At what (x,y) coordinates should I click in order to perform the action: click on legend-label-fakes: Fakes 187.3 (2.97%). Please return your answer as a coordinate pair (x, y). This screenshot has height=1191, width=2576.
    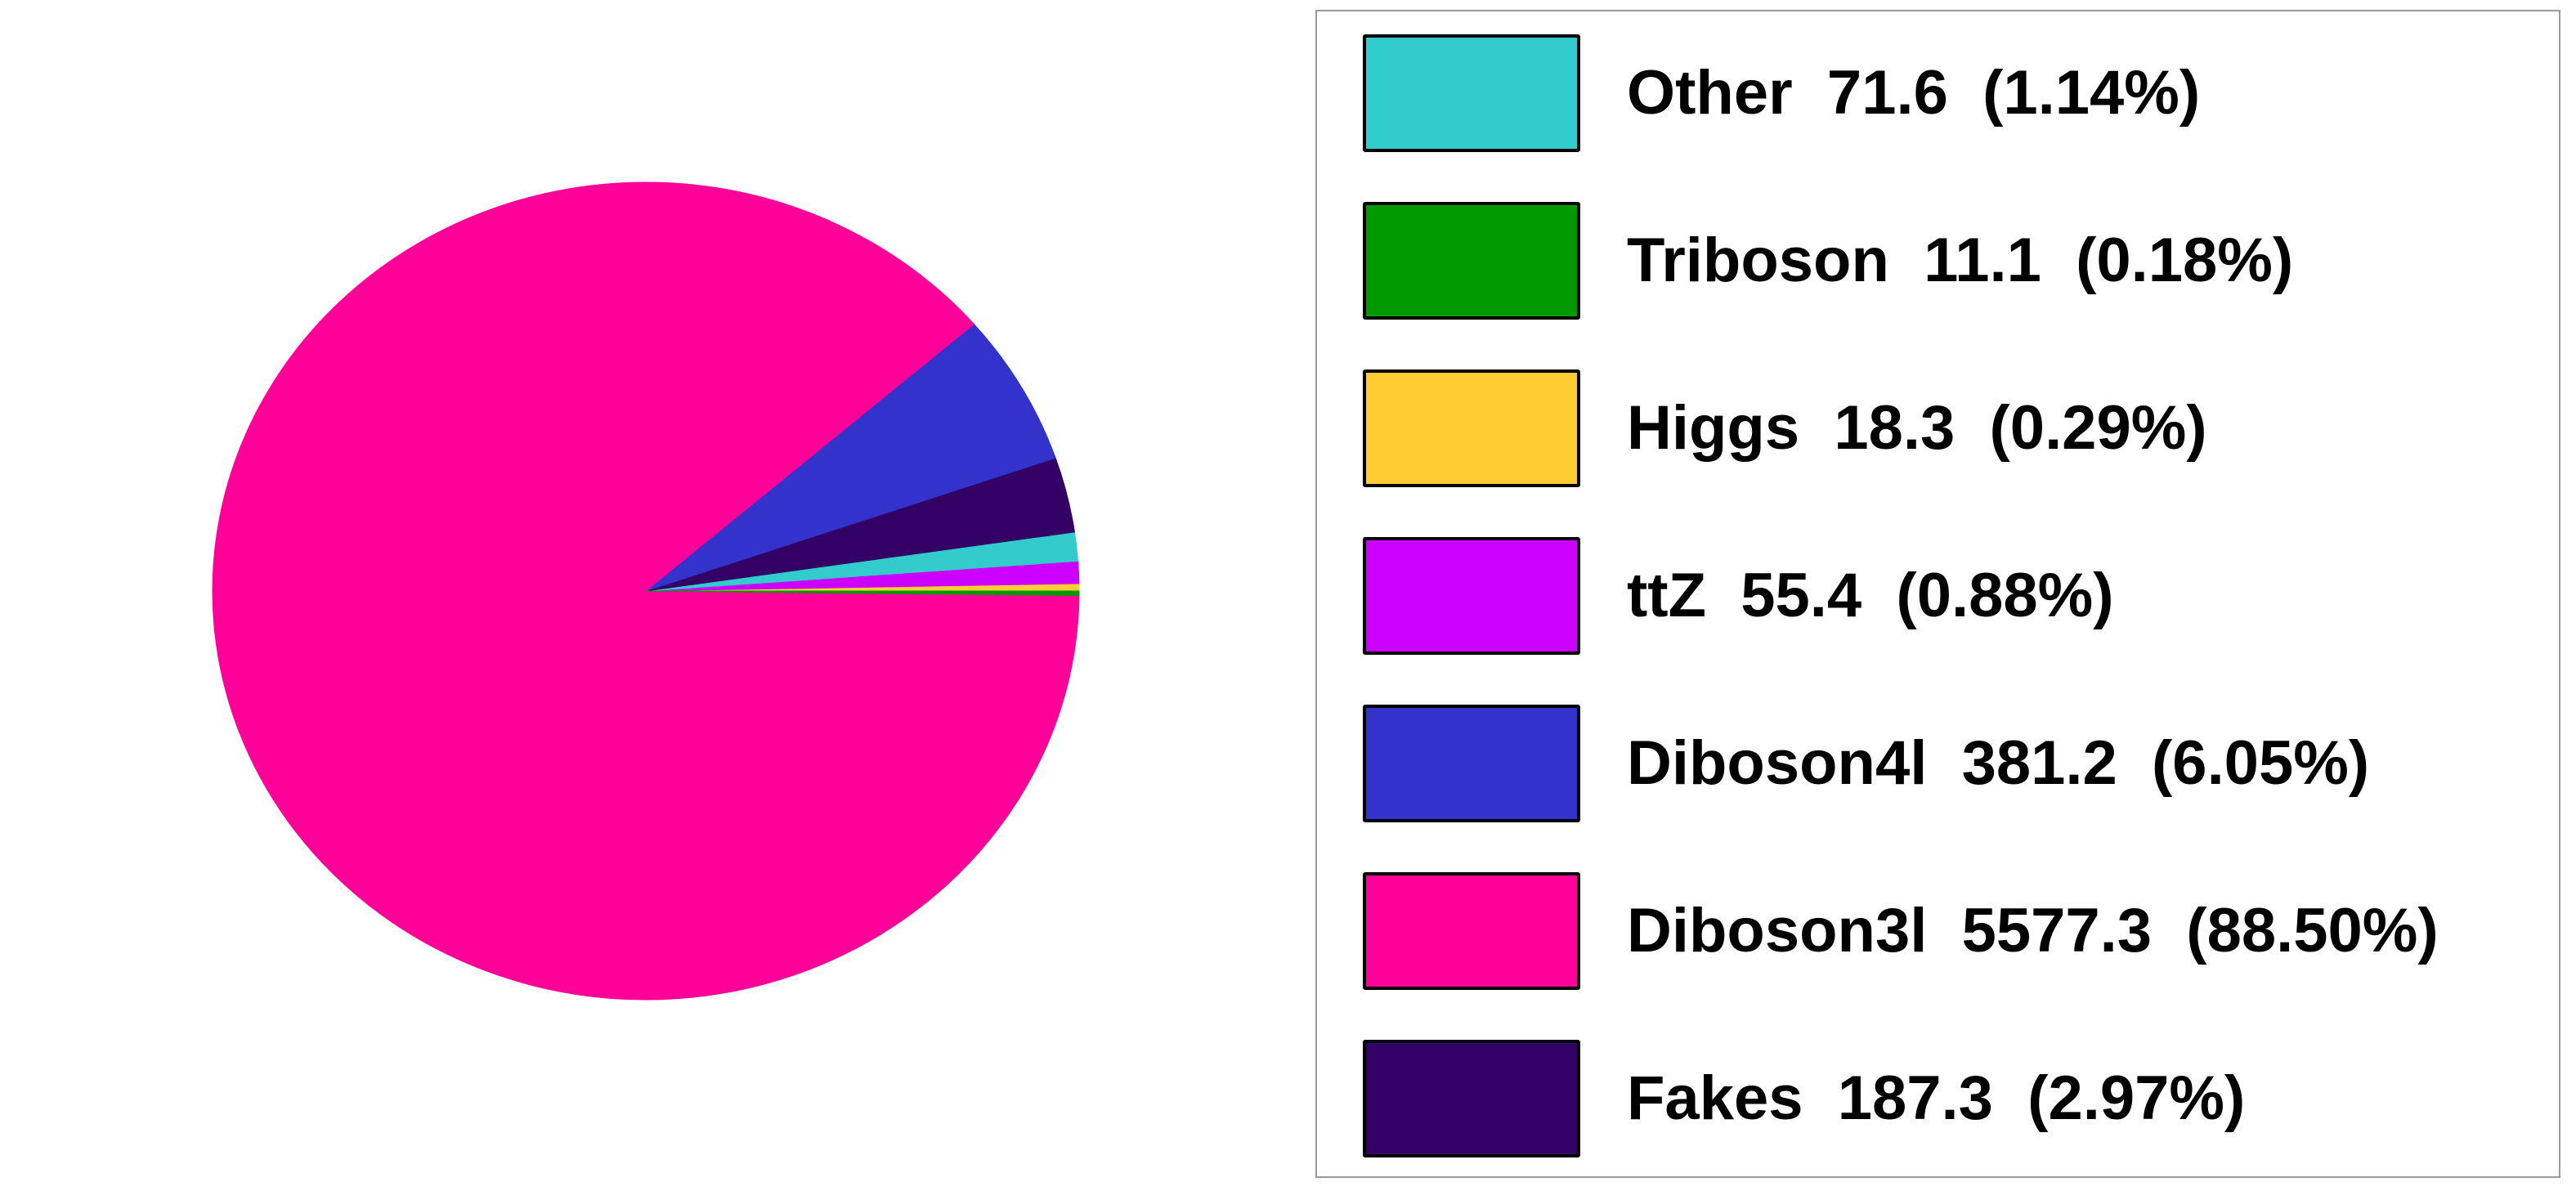
    Looking at the image, I should click on (1937, 1098).